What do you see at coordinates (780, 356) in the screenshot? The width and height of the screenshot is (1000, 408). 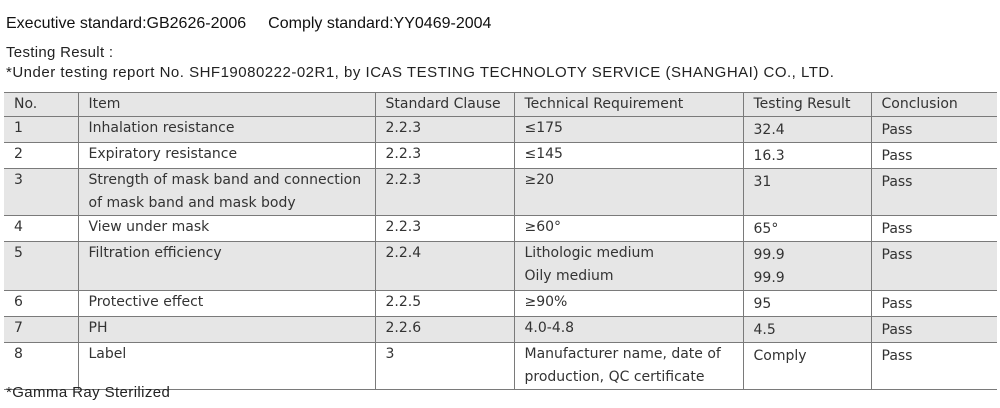 I see `cell-result-line: Comply` at bounding box center [780, 356].